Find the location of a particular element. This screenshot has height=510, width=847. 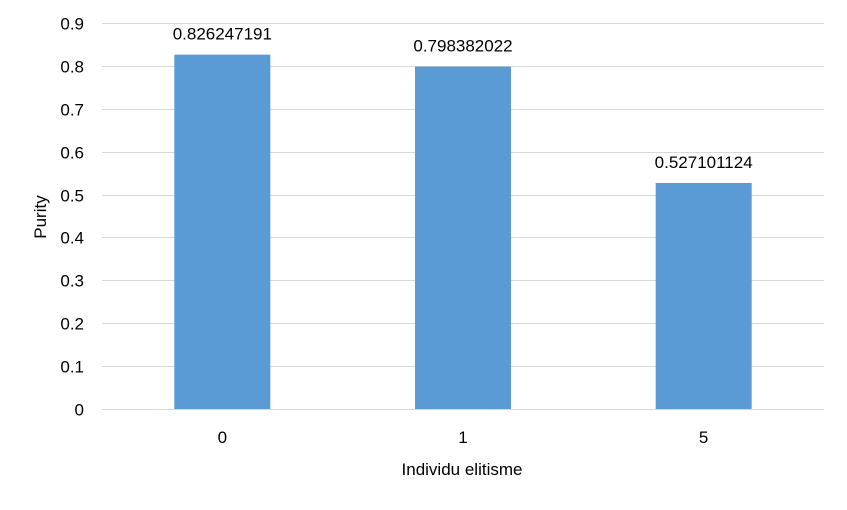

x-axis-ticks: 0 1 5 is located at coordinates (463, 437).